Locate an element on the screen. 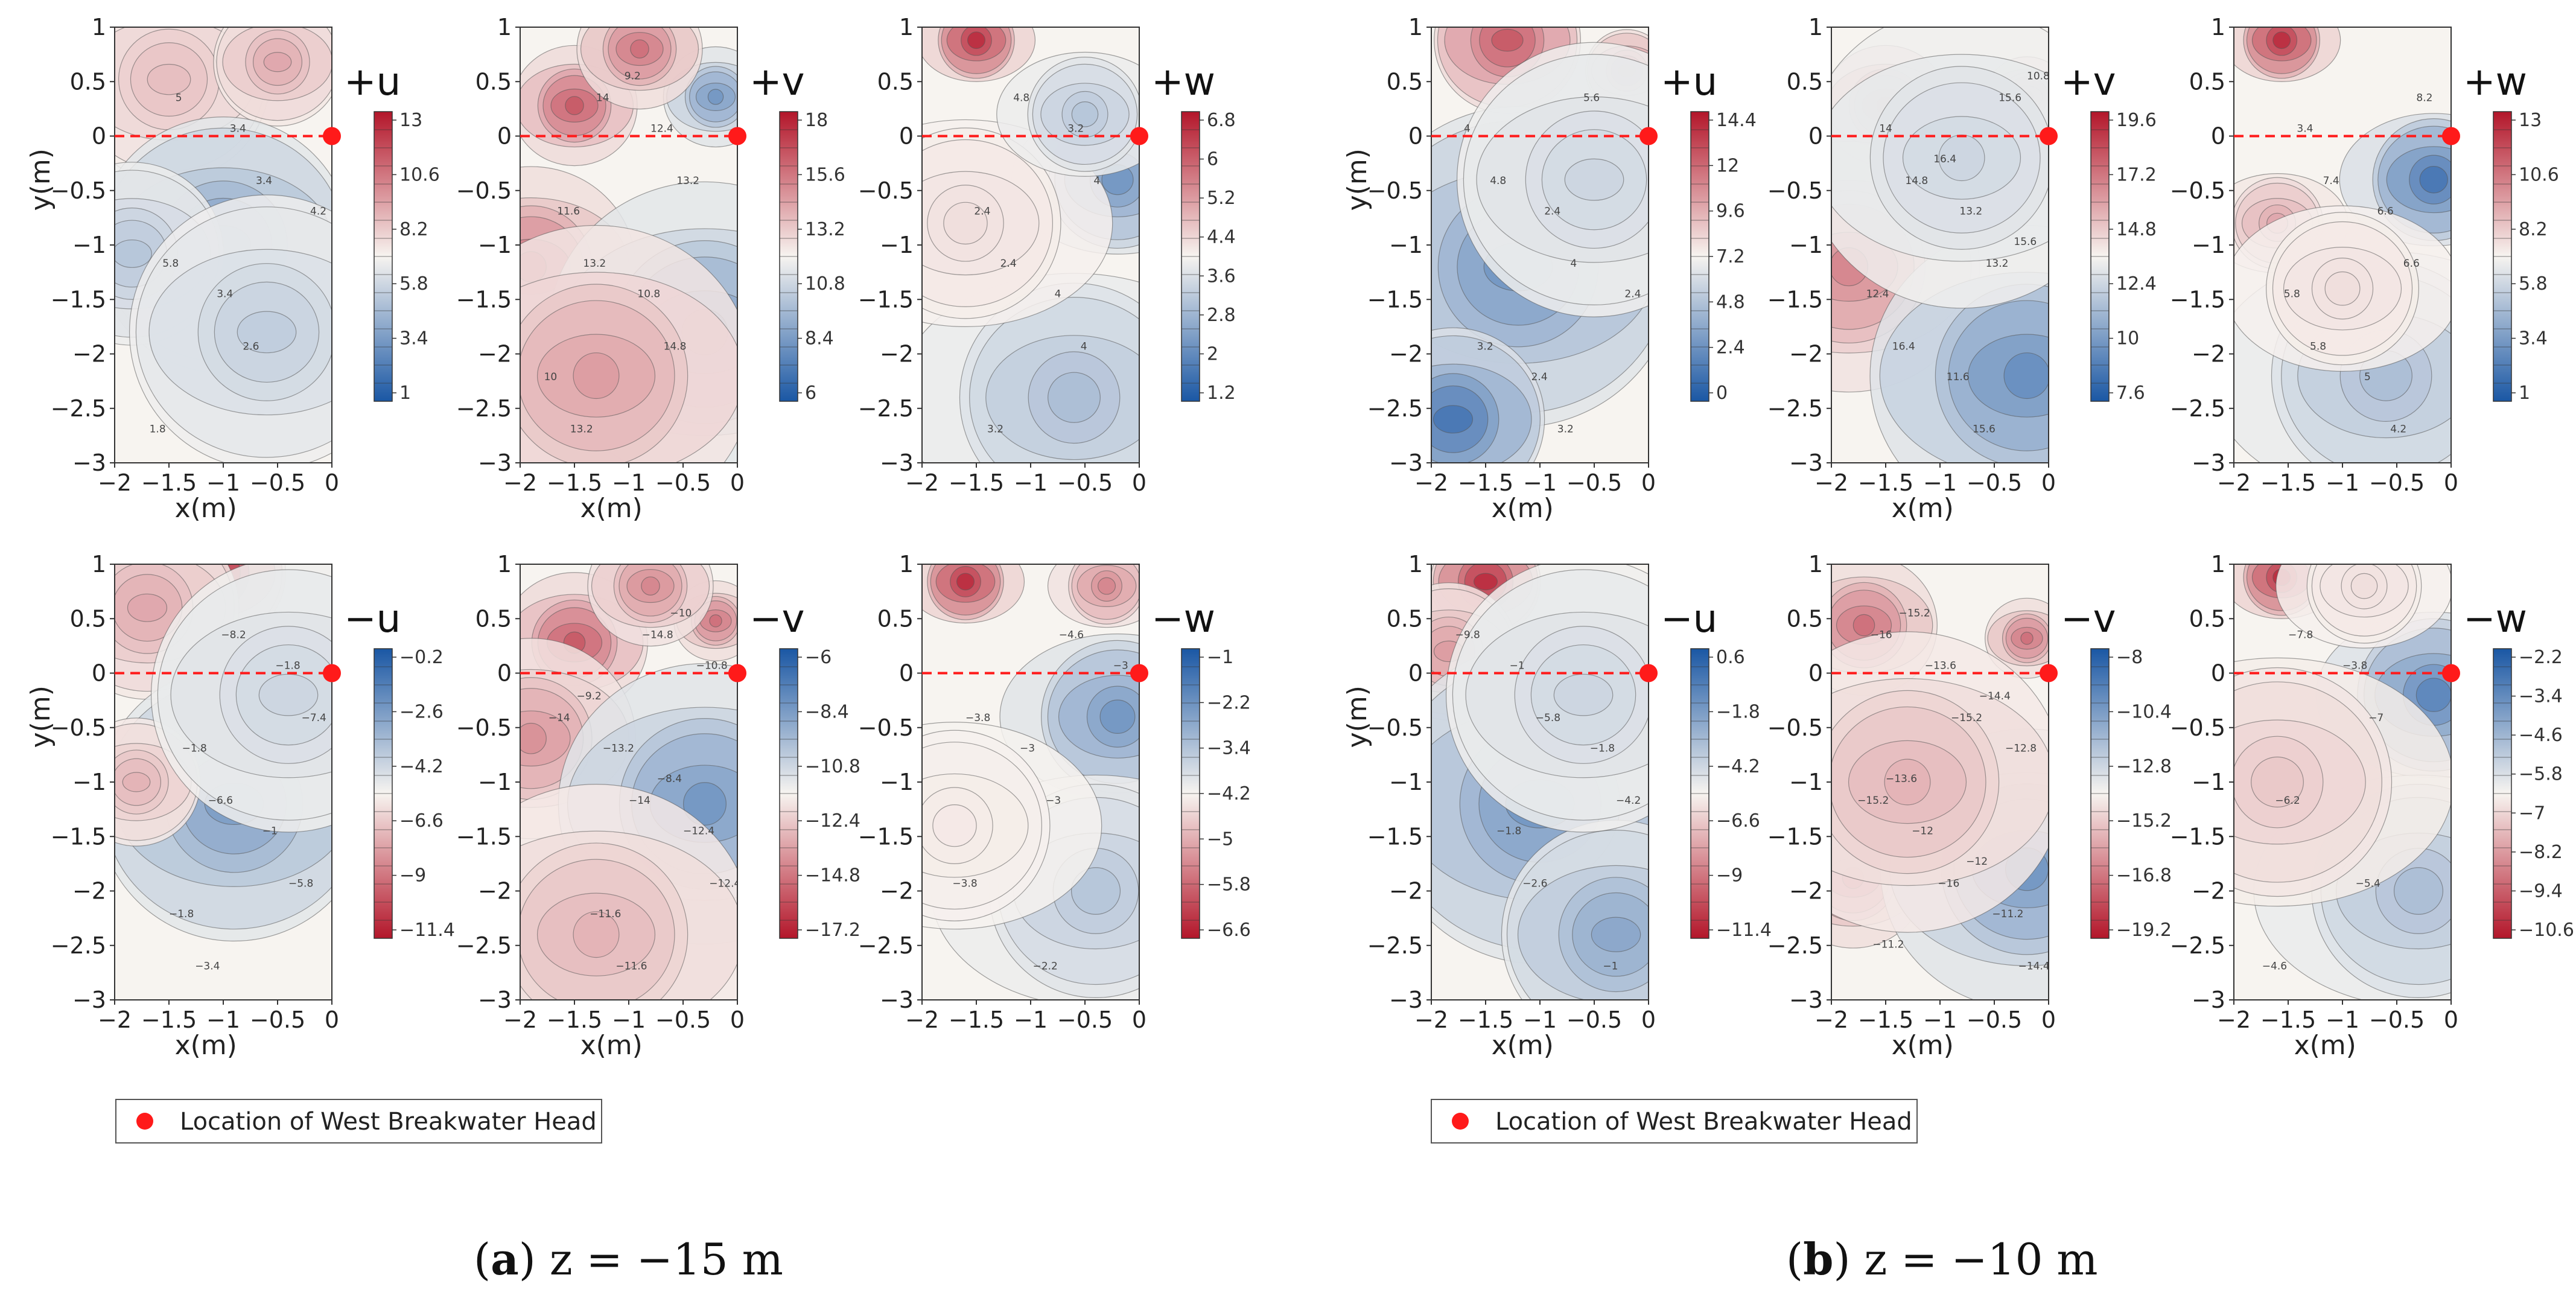 This screenshot has height=1301, width=2576. contour-field: −7.8 −7 −6.2 −5.4 −4.6 −3.8 is located at coordinates (2342, 782).